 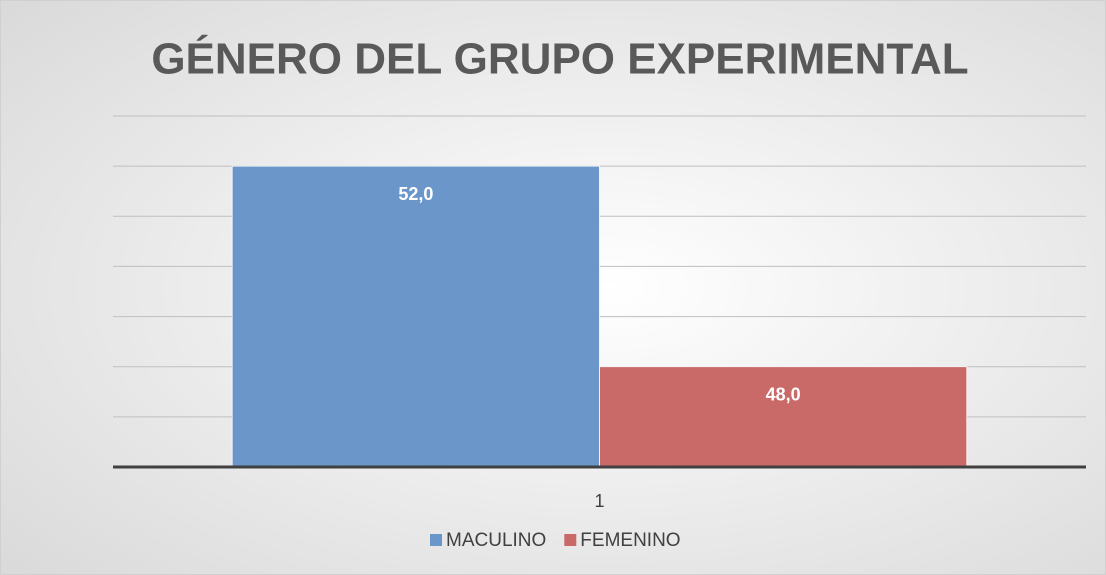 I want to click on legend-label: FEMENINO, so click(x=630, y=540).